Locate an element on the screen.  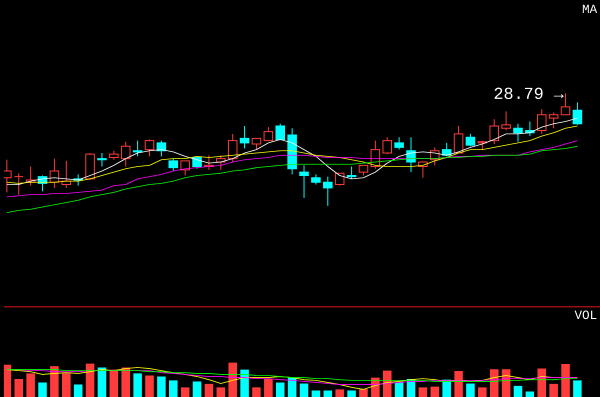
text: VOL is located at coordinates (585, 314).